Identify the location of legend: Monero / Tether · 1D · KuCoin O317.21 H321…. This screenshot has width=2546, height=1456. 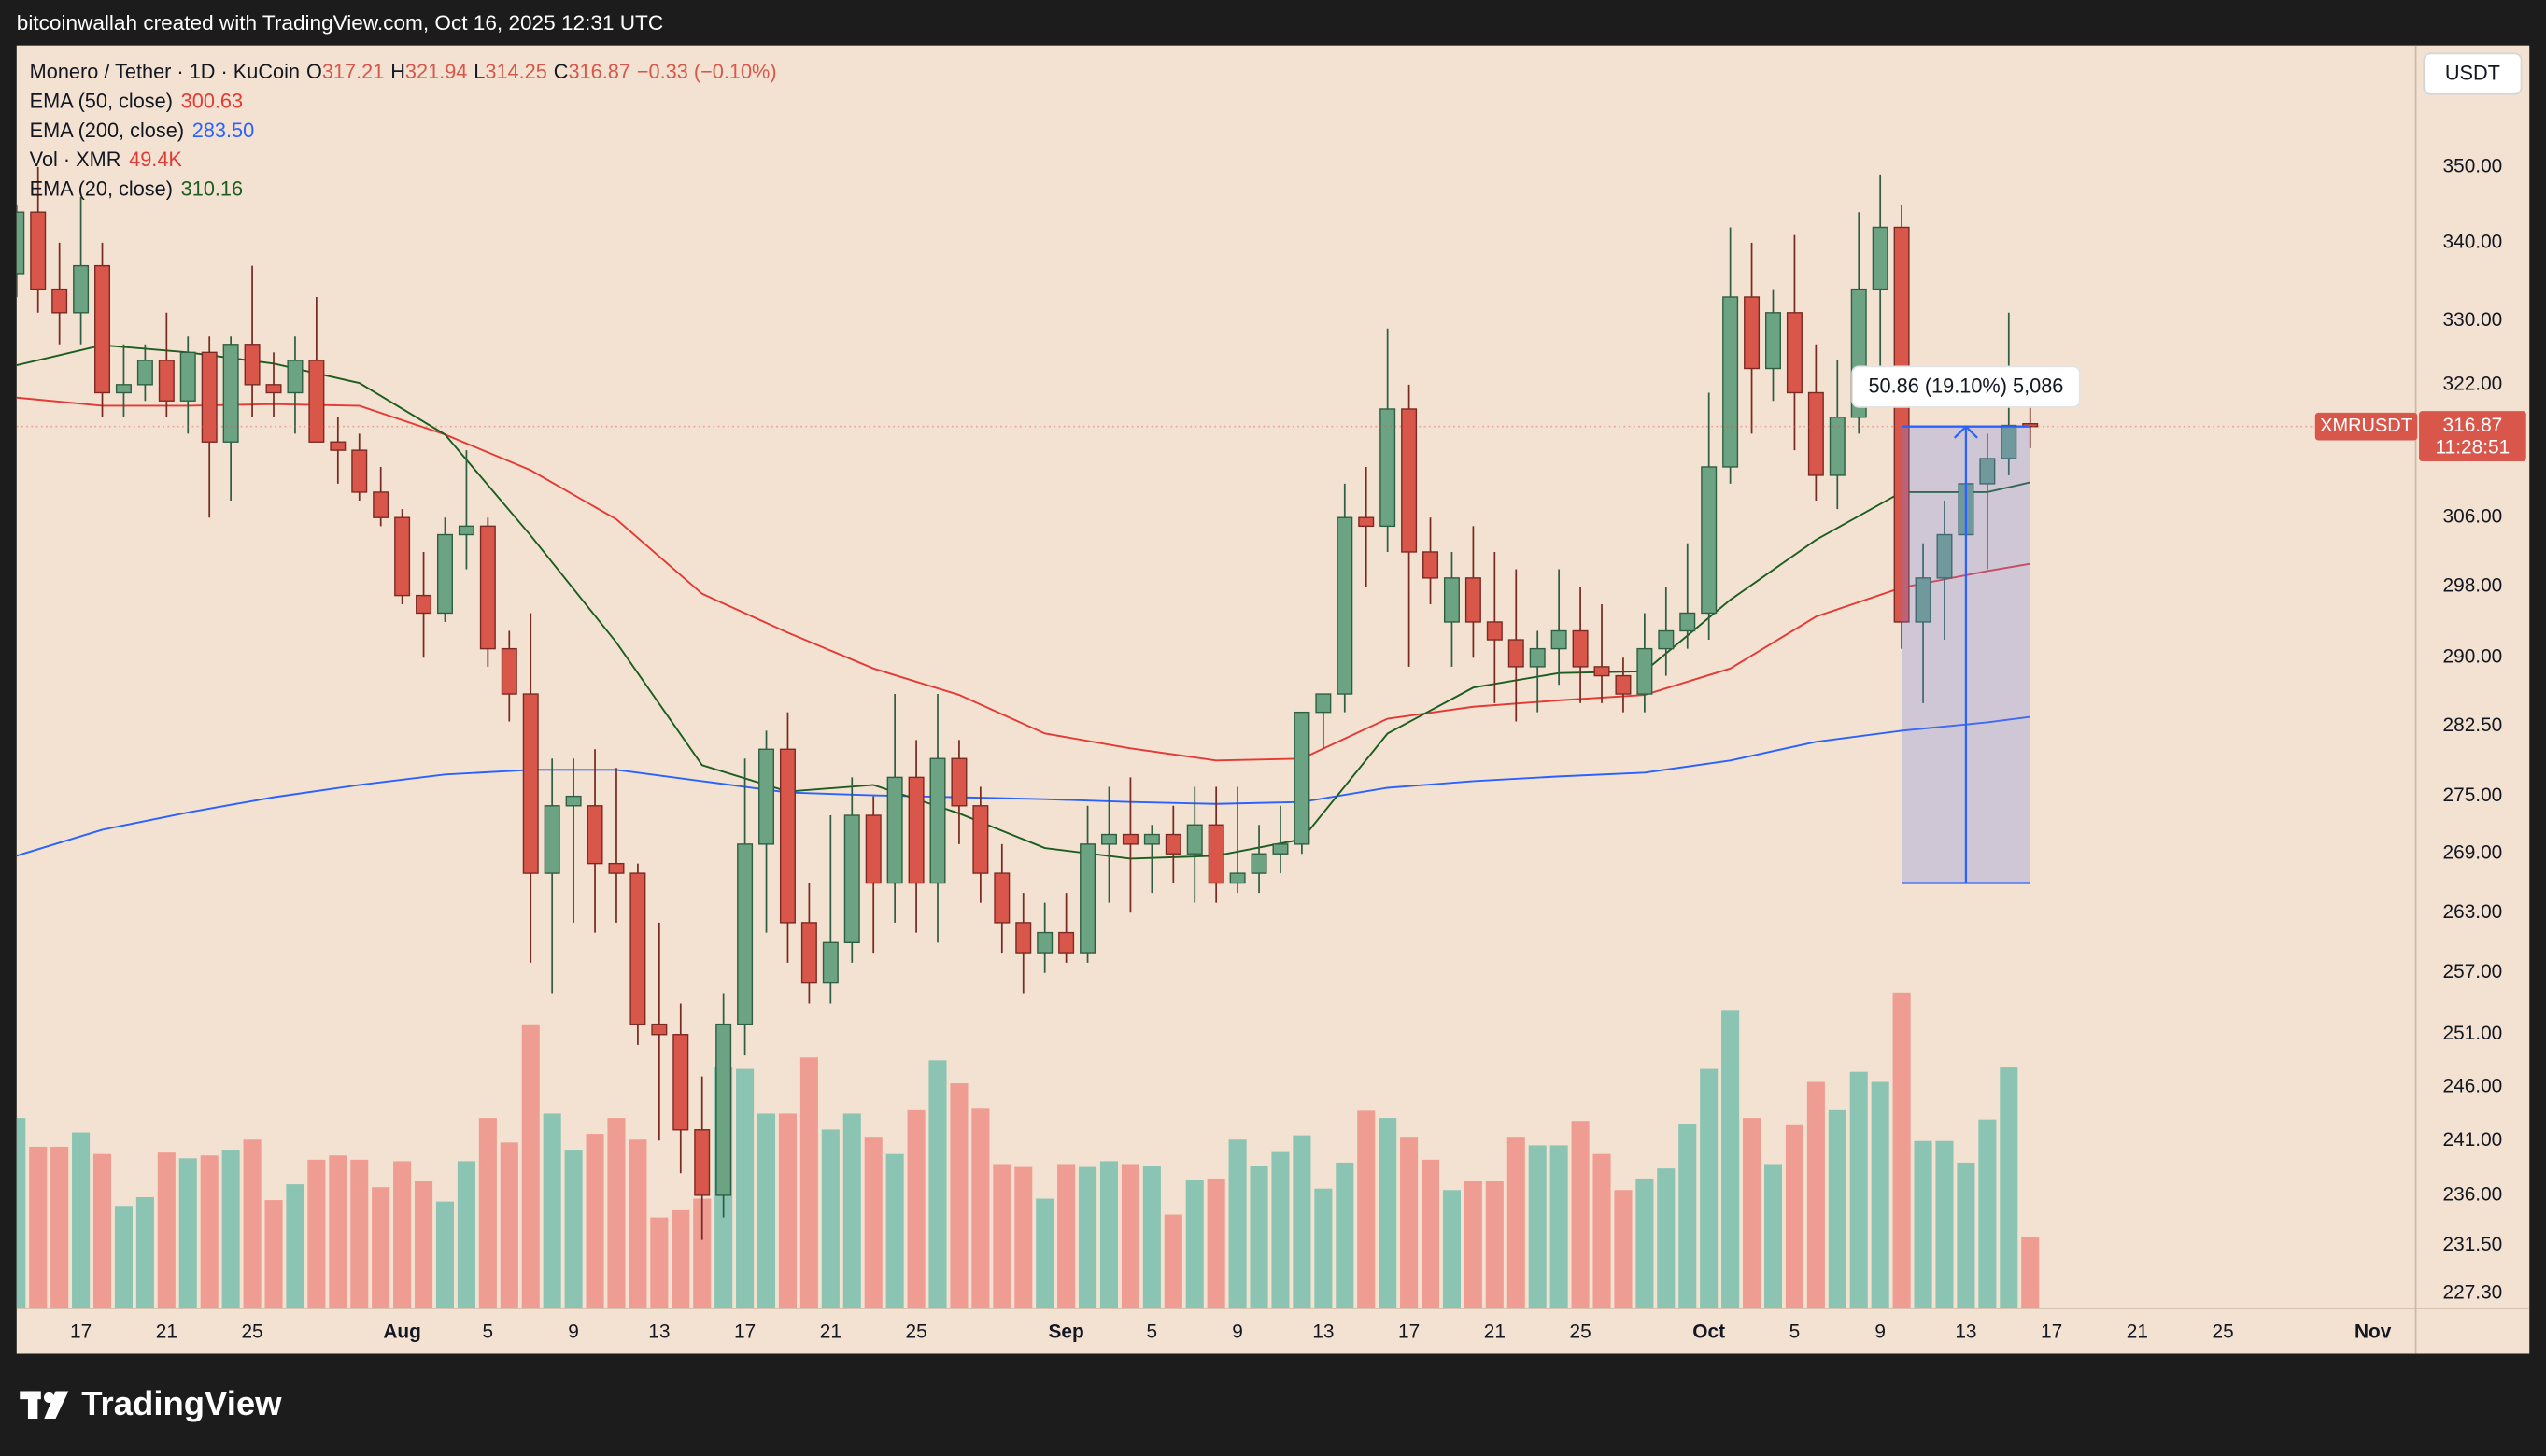
(404, 130).